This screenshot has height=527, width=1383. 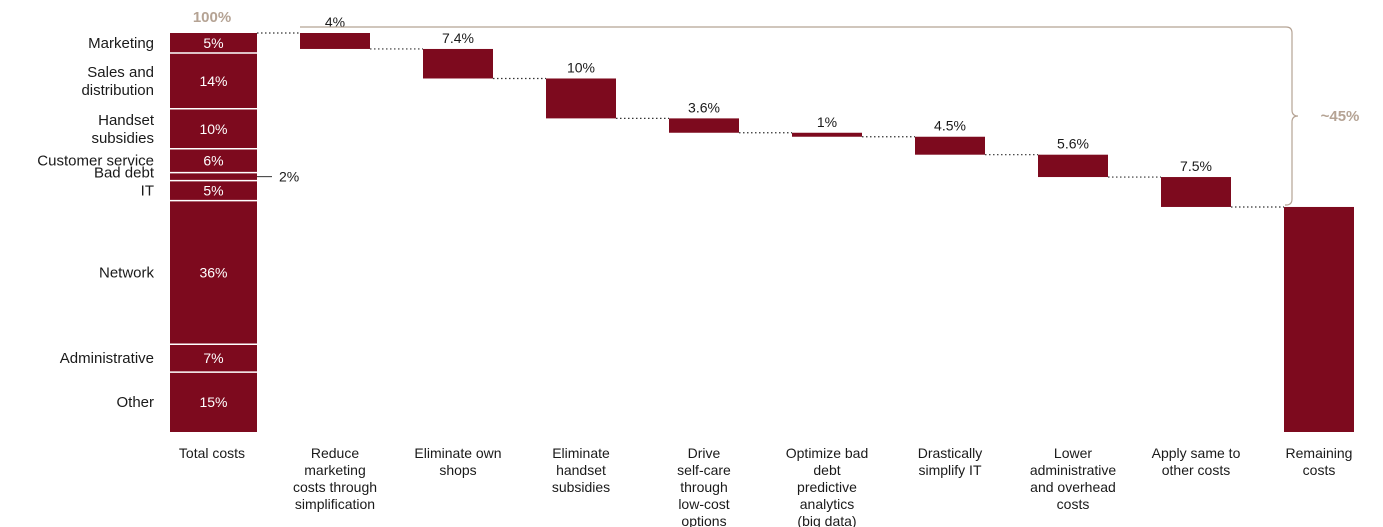 What do you see at coordinates (212, 17) in the screenshot?
I see `total-value-label: 100%` at bounding box center [212, 17].